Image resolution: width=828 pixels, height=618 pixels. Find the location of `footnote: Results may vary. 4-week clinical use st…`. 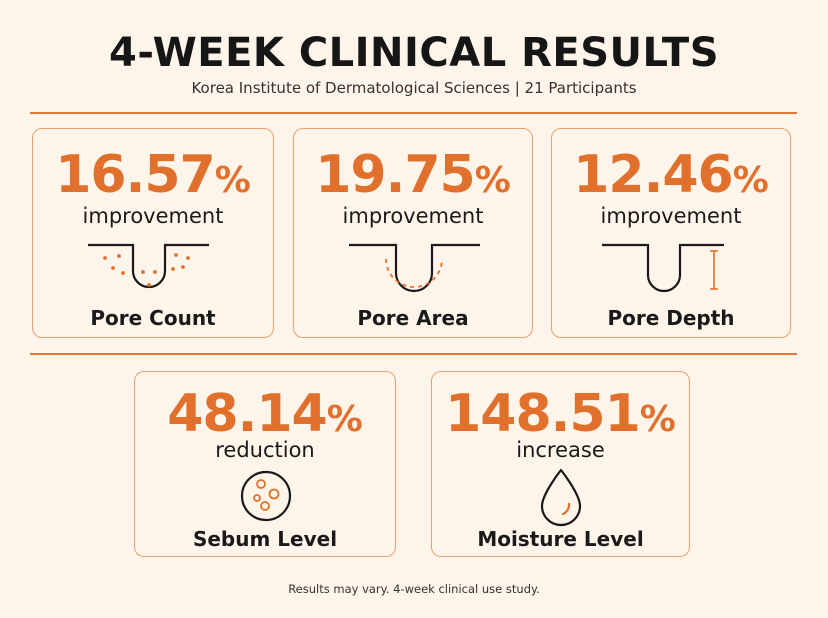

footnote: Results may vary. 4-week clinical use st… is located at coordinates (414, 589).